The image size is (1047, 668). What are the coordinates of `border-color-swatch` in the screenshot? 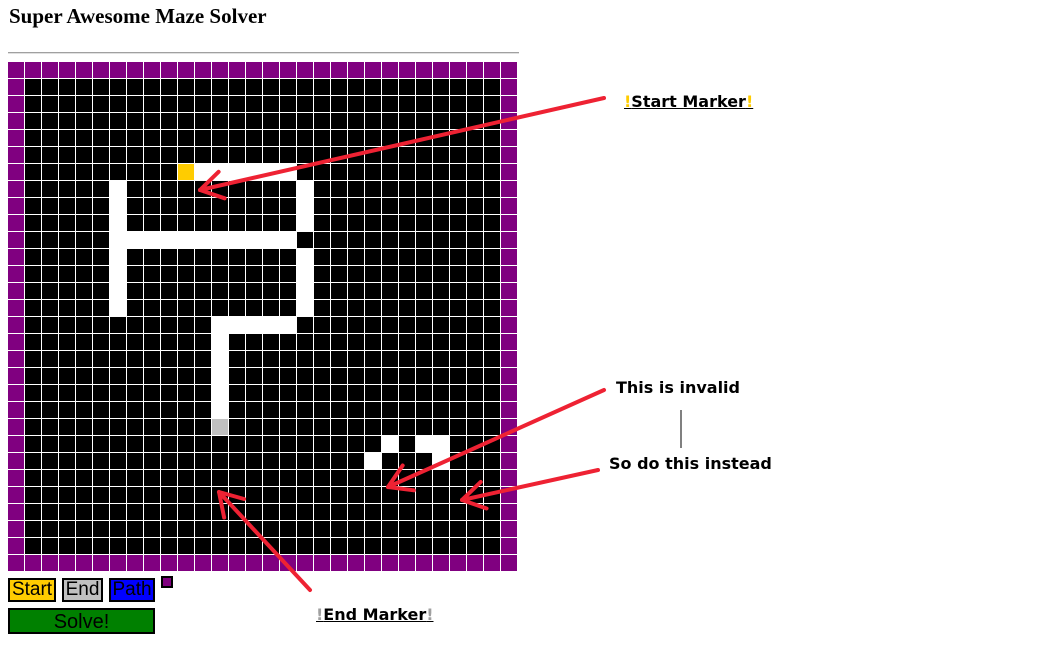 It's located at (167, 582).